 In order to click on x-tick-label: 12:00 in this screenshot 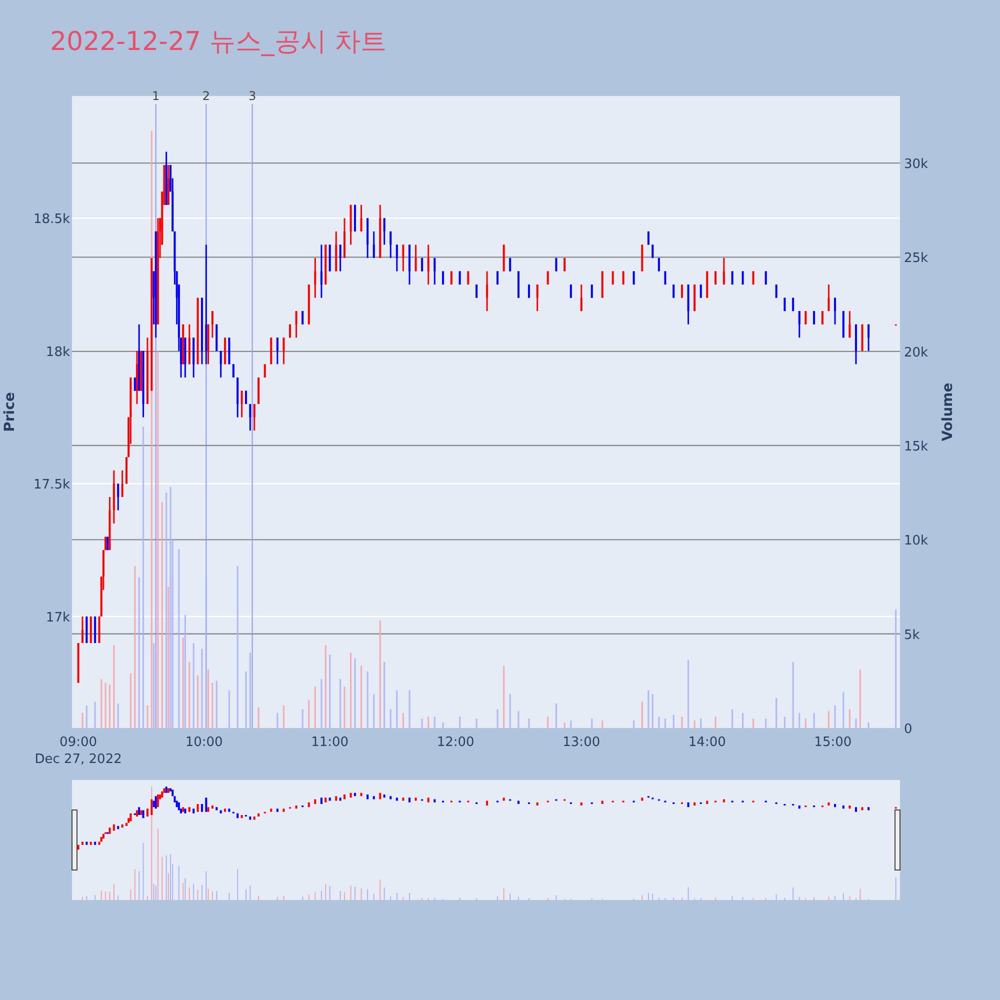, I will do `click(455, 742)`.